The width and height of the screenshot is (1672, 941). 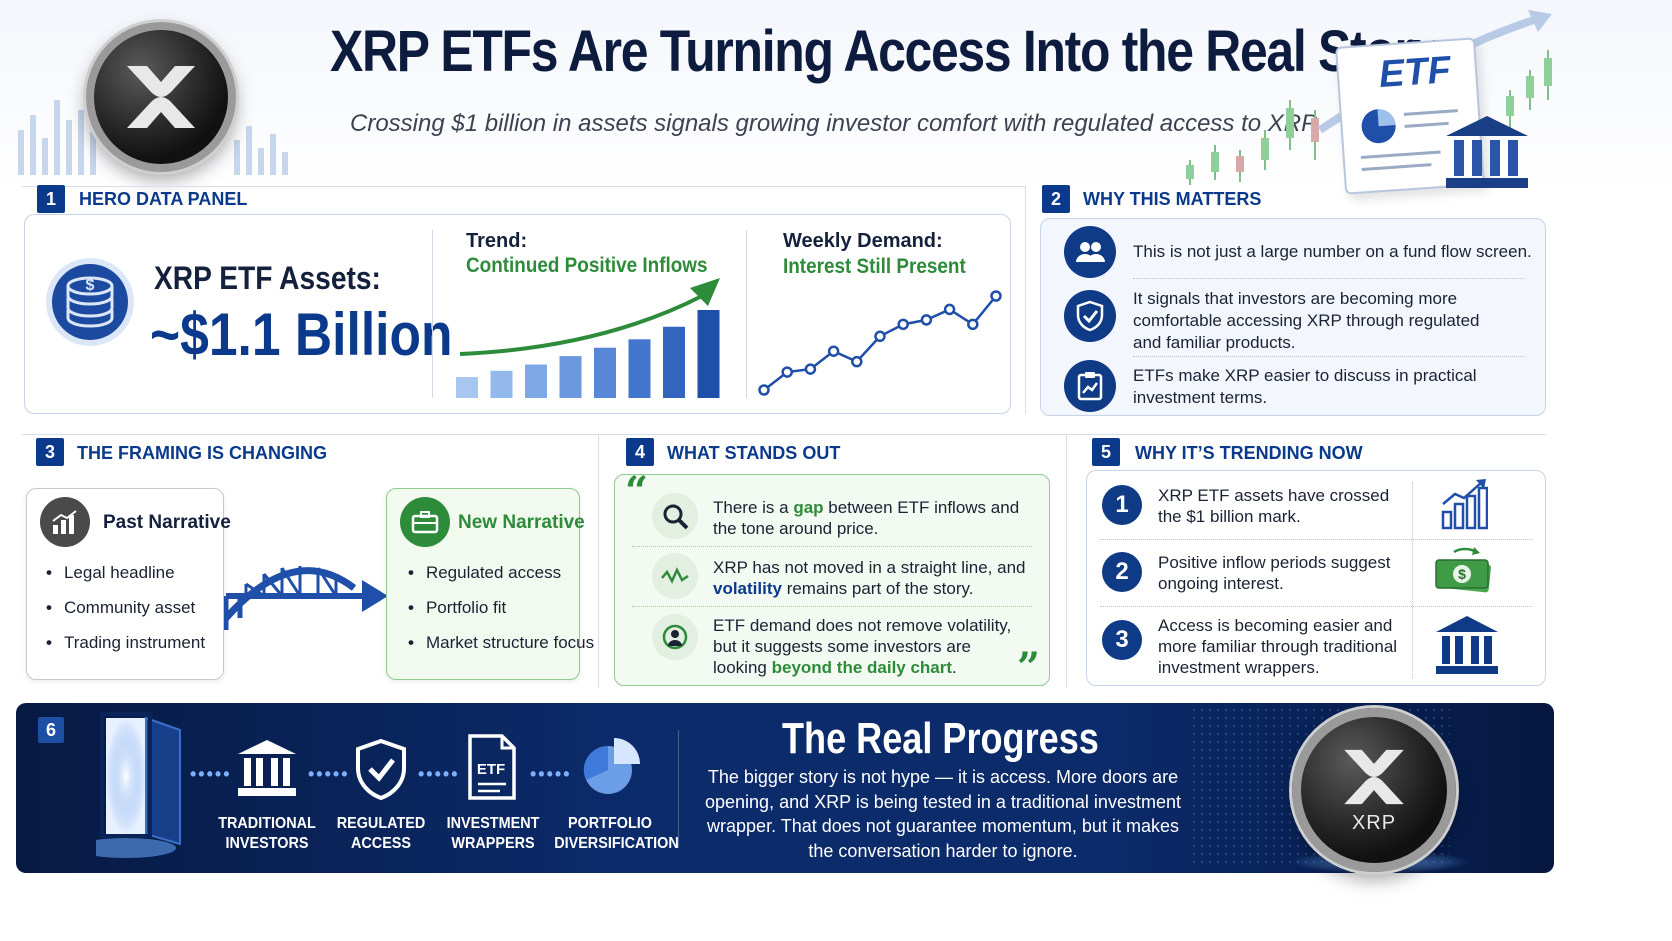 What do you see at coordinates (306, 598) in the screenshot?
I see `bridge-arrow-icon` at bounding box center [306, 598].